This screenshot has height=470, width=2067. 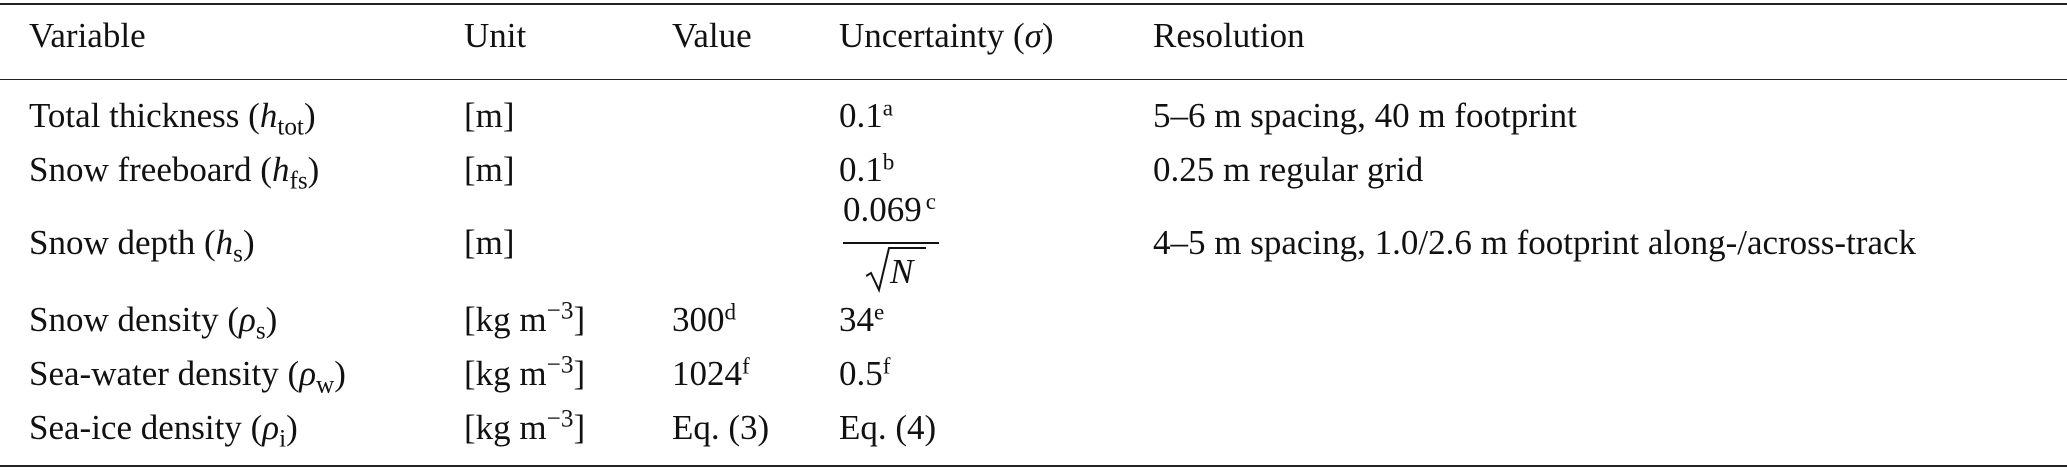 I want to click on row-sea-water-density-unit: [kg m−3], so click(x=525, y=372).